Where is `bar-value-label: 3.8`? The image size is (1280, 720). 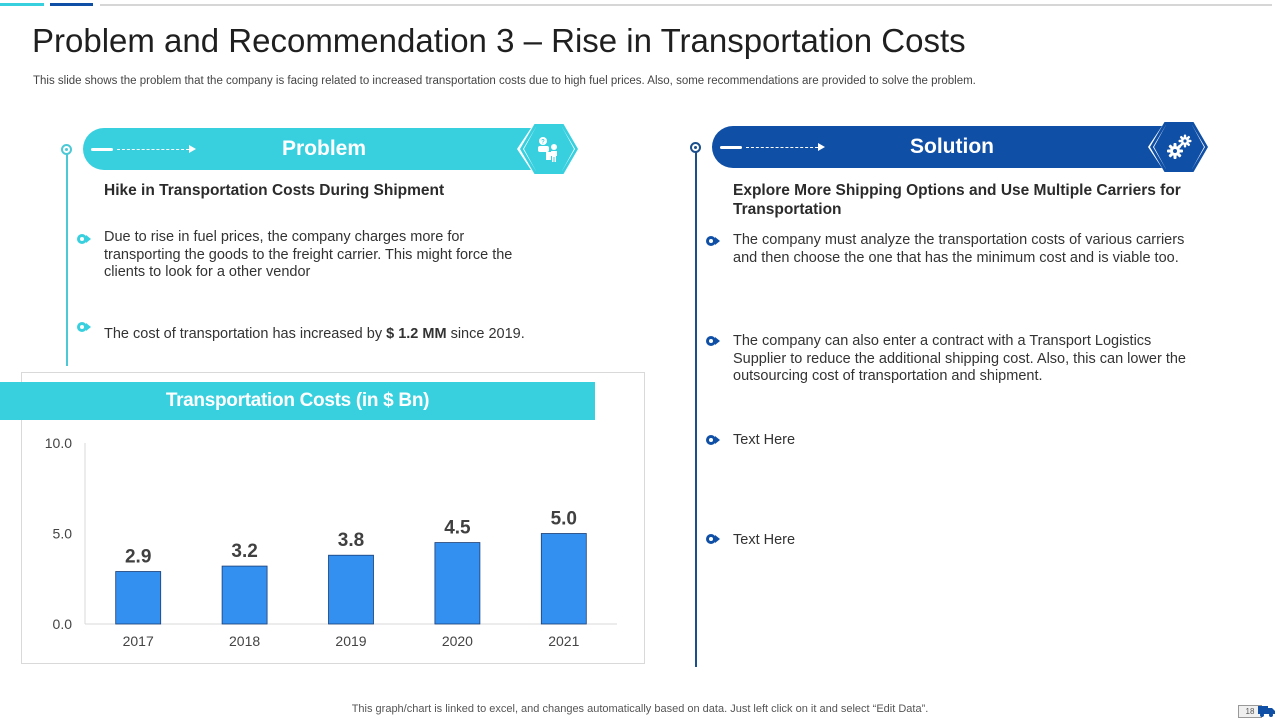
bar-value-label: 3.8 is located at coordinates (351, 540).